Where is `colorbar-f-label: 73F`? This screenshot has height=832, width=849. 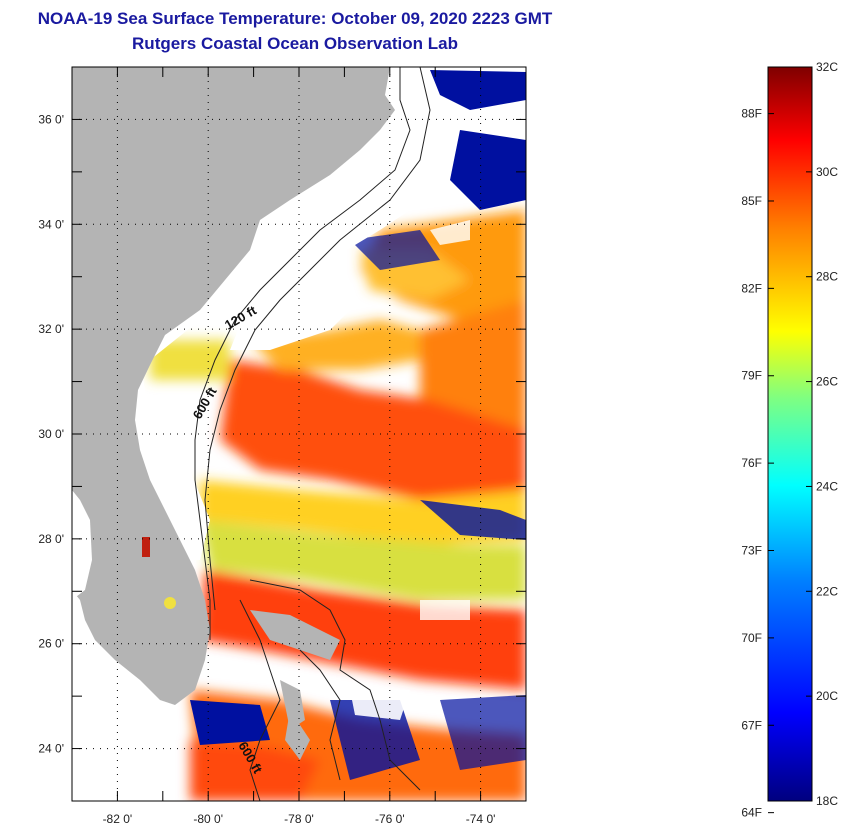 colorbar-f-label: 73F is located at coordinates (751, 551).